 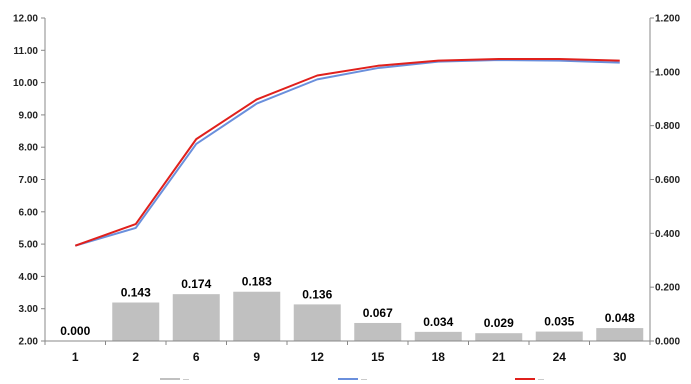 What do you see at coordinates (29, 277) in the screenshot?
I see `left-tick-label: 4.00` at bounding box center [29, 277].